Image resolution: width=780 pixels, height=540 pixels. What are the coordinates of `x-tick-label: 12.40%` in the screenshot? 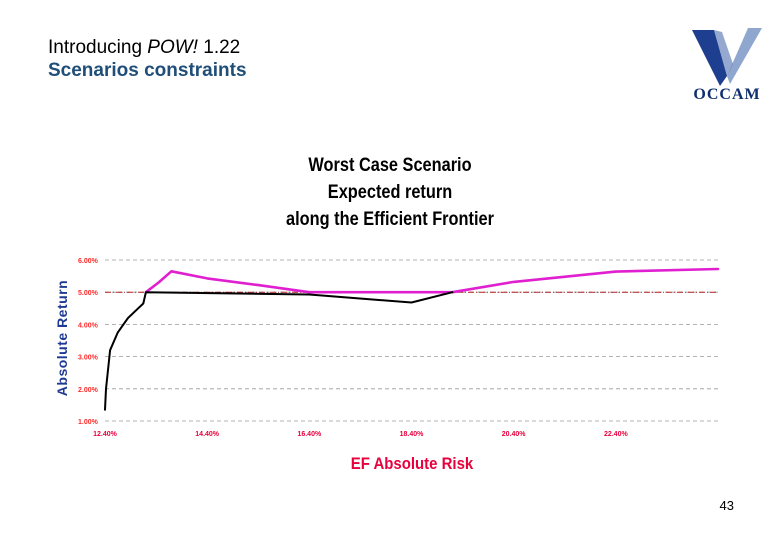 It's located at (105, 434).